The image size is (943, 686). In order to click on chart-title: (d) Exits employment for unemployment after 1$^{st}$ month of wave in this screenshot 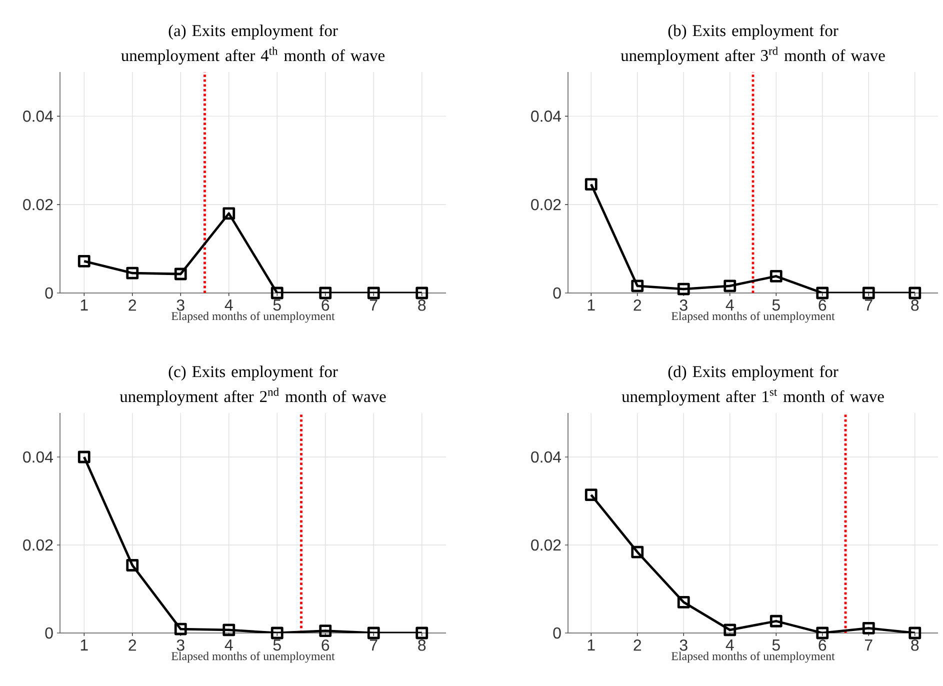, I will do `click(753, 385)`.